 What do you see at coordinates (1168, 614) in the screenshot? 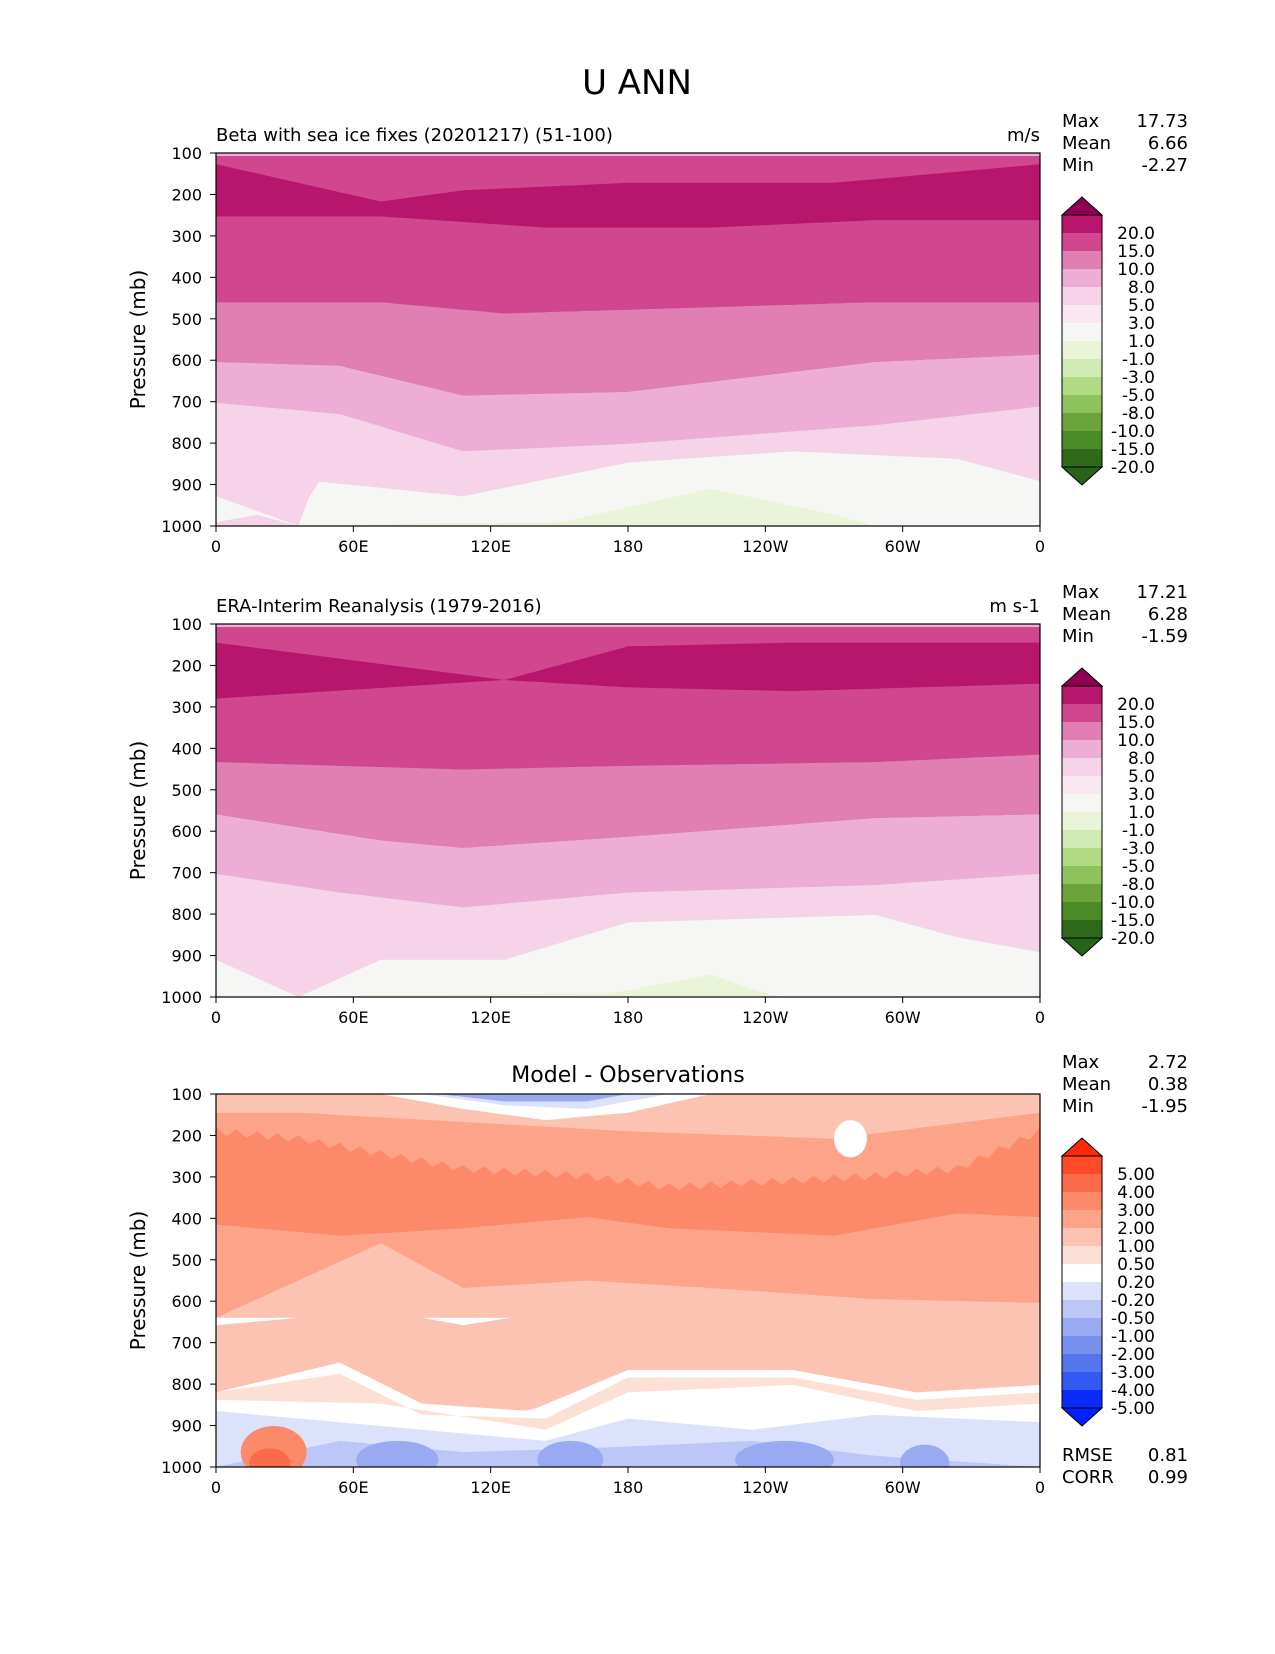
I see `stat-value-mean: 6.28` at bounding box center [1168, 614].